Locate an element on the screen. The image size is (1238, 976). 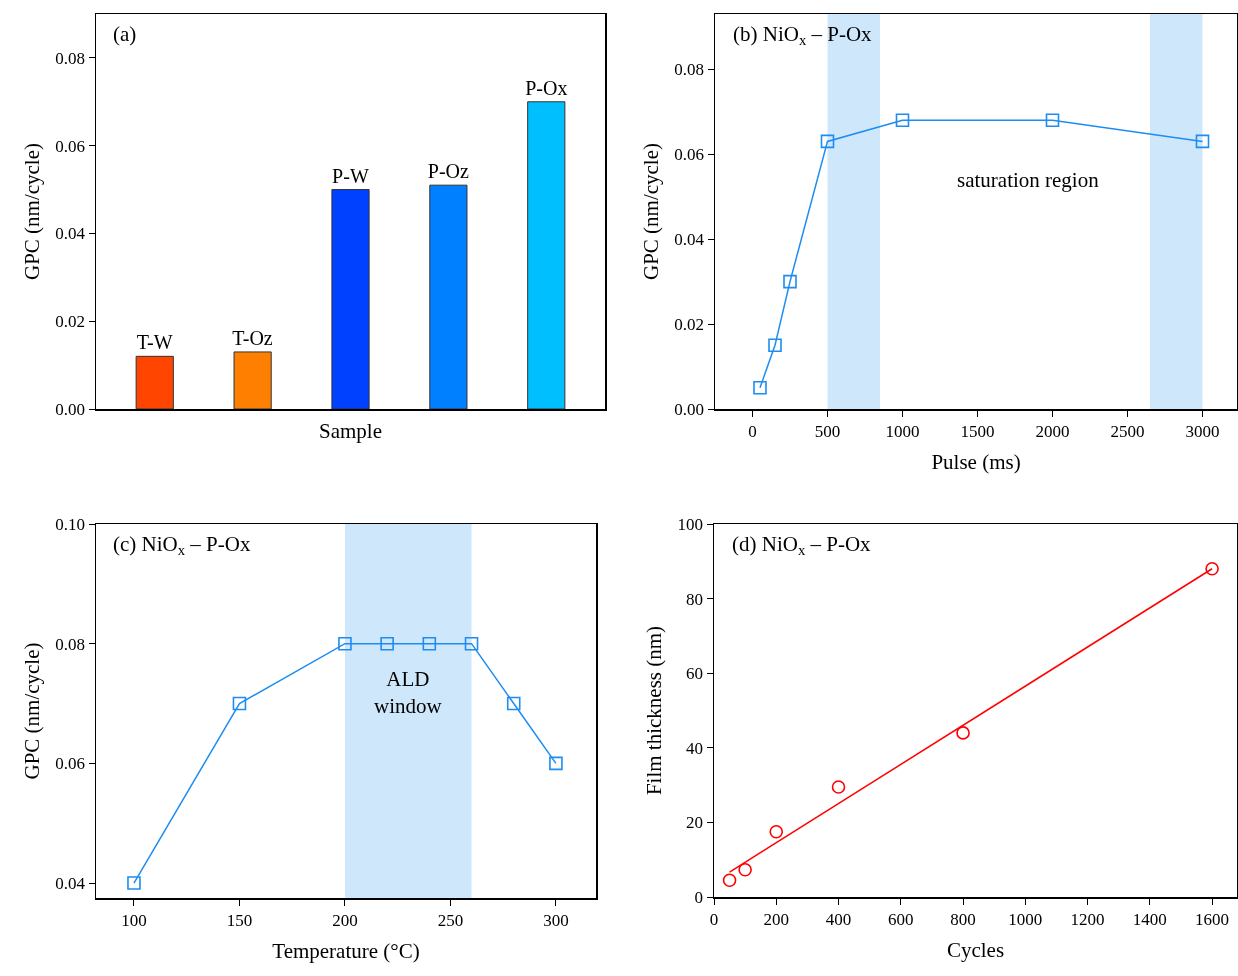
x-tick-label: 2500 is located at coordinates (1127, 431).